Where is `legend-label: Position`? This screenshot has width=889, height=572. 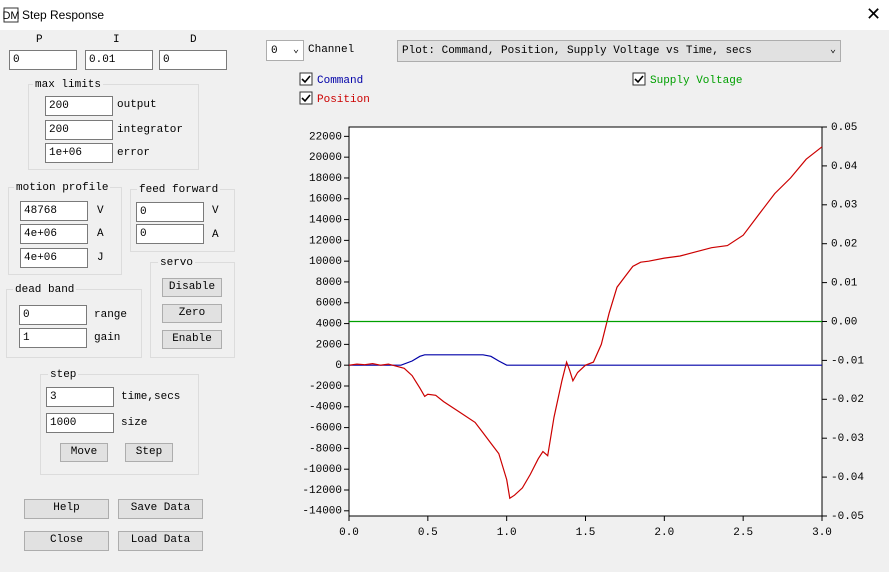 legend-label: Position is located at coordinates (343, 100).